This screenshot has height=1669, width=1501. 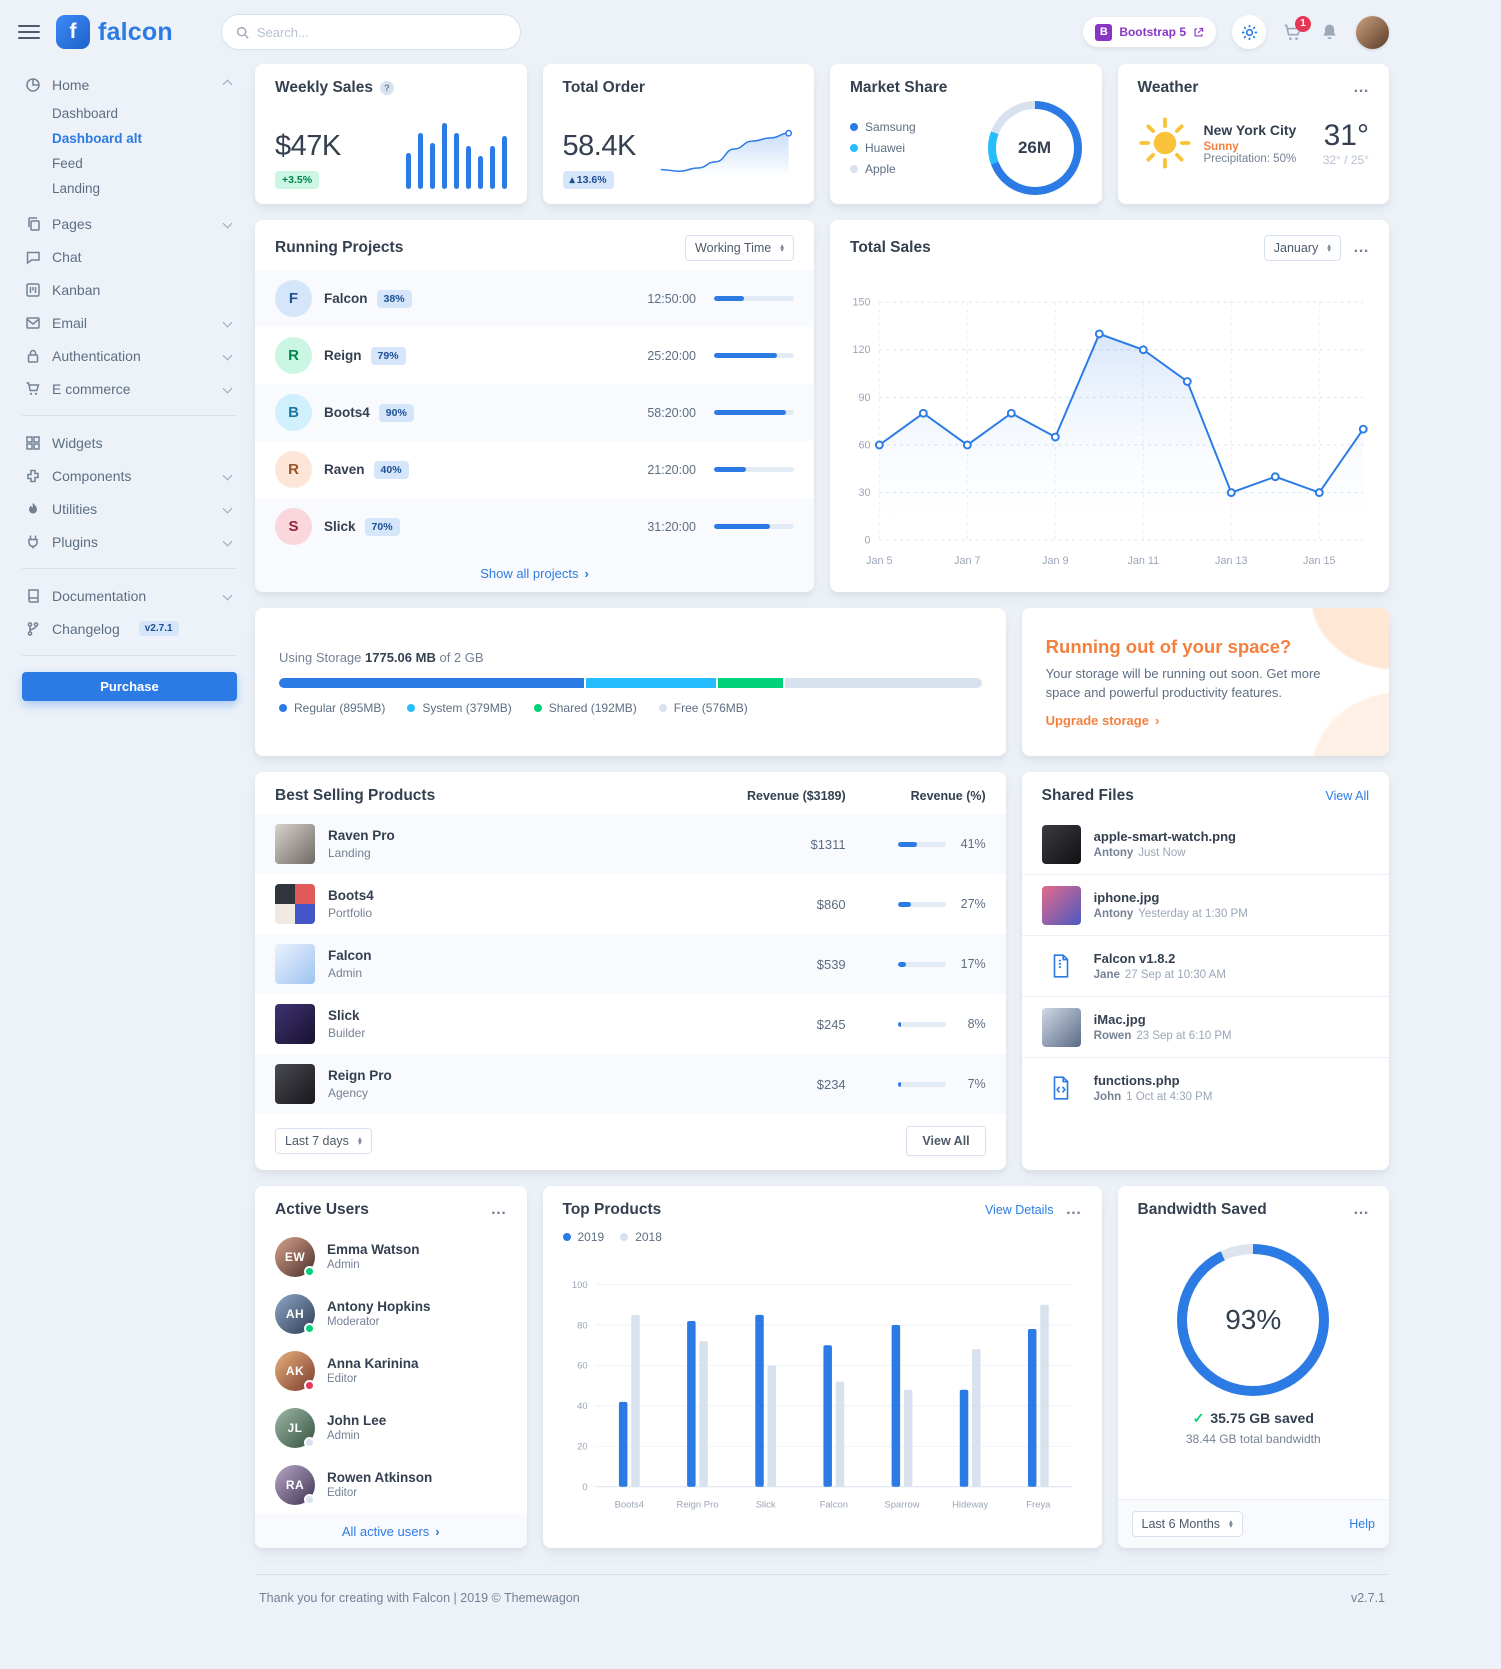 What do you see at coordinates (129, 686) in the screenshot?
I see `purchase-button: Purchase` at bounding box center [129, 686].